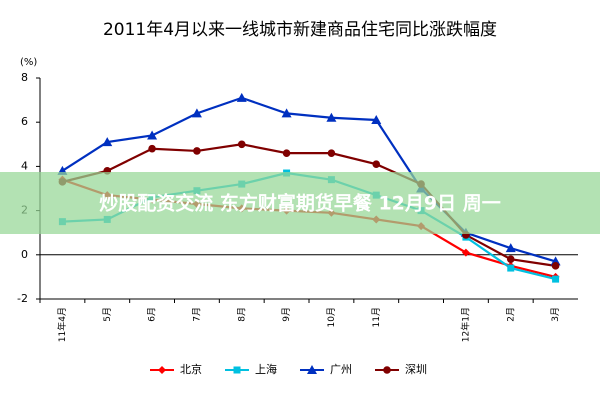 The image size is (600, 400). Describe the element at coordinates (24, 121) in the screenshot. I see `y-tick-label: 6` at that location.